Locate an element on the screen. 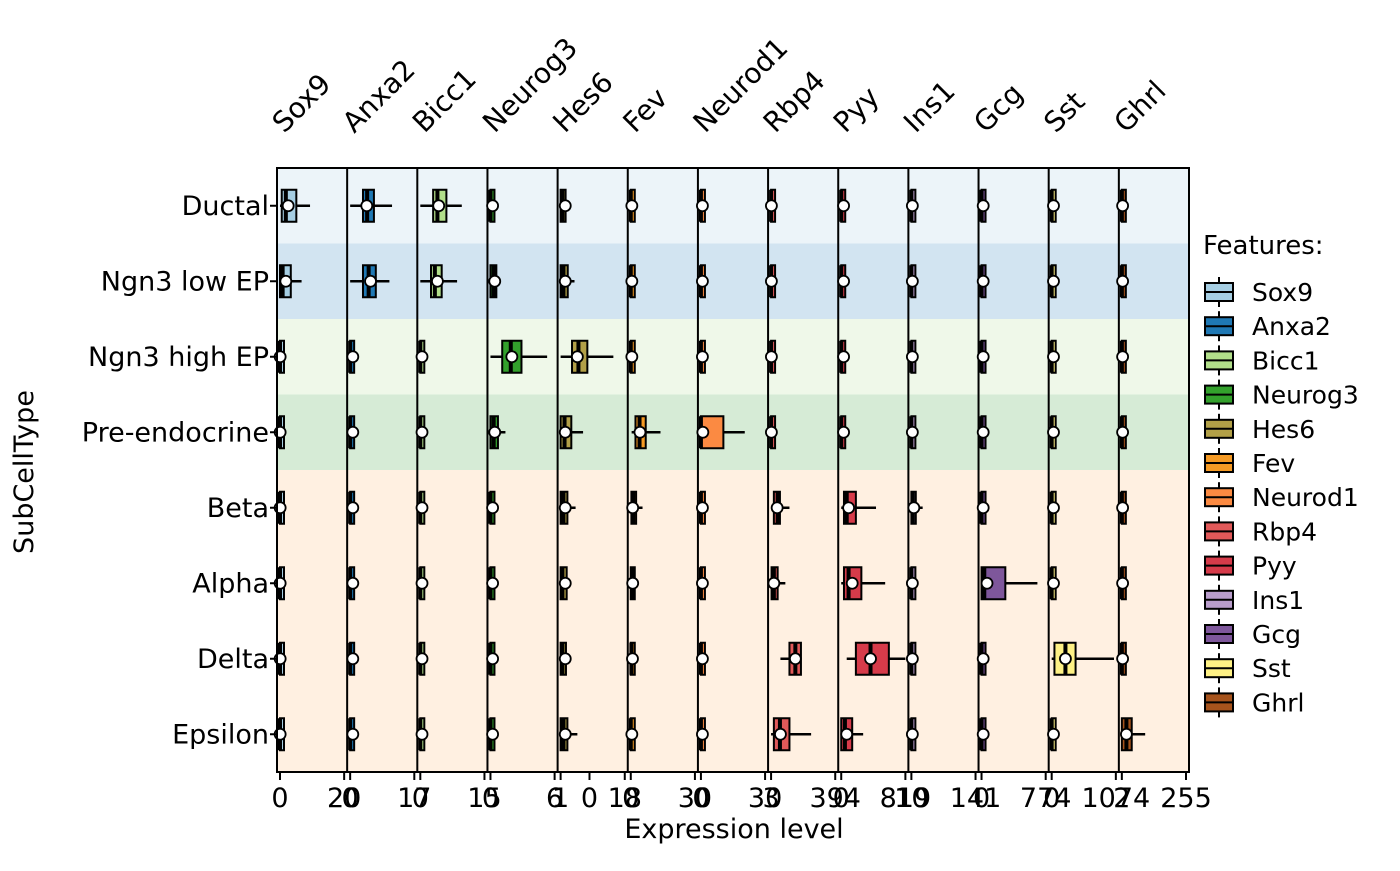  legend-label: Anxa2 is located at coordinates (1291, 326).